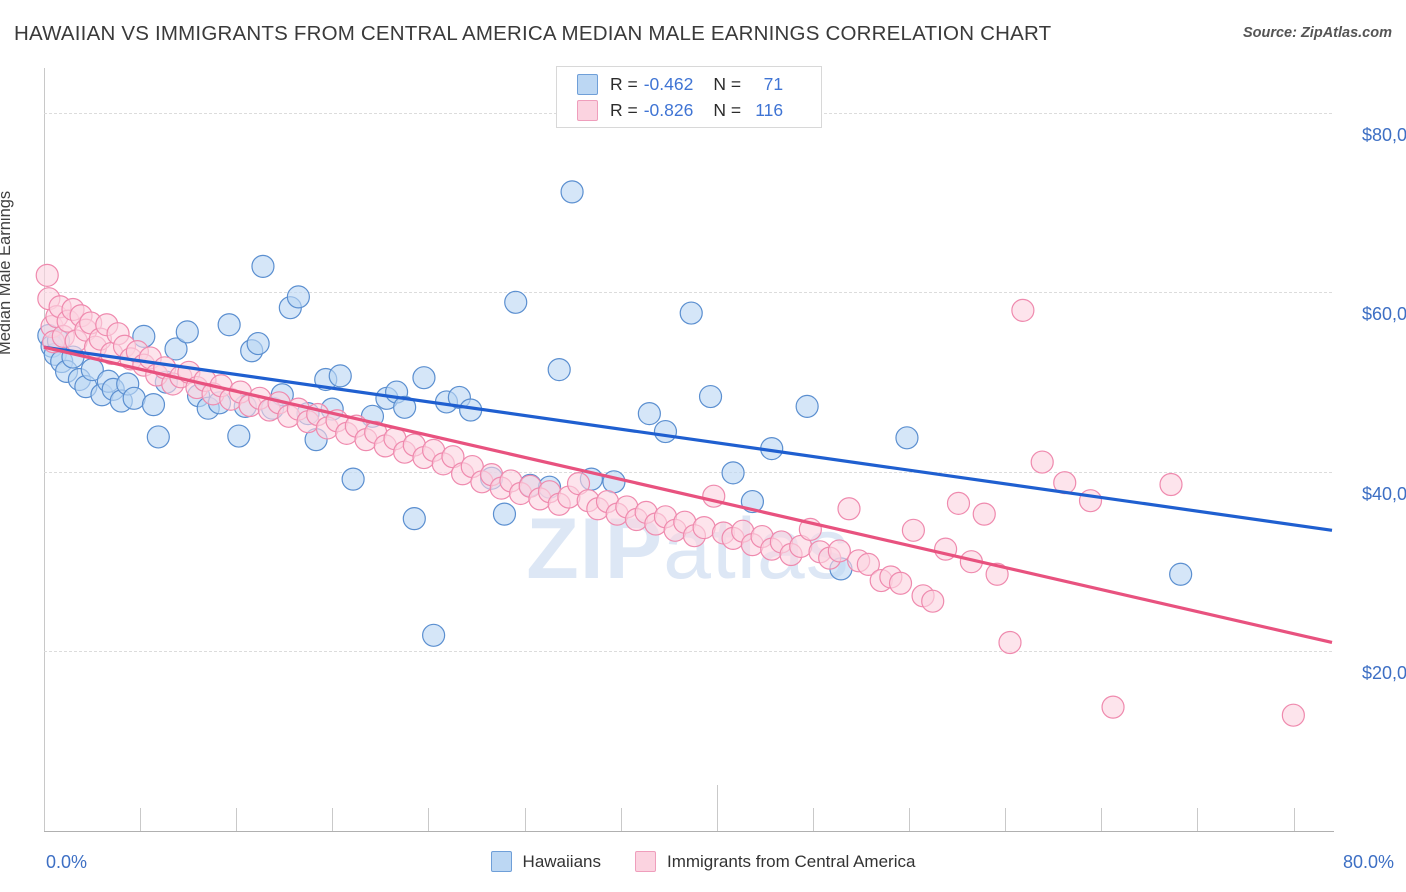 The image size is (1406, 892). I want to click on x-axis-line, so click(689, 831).